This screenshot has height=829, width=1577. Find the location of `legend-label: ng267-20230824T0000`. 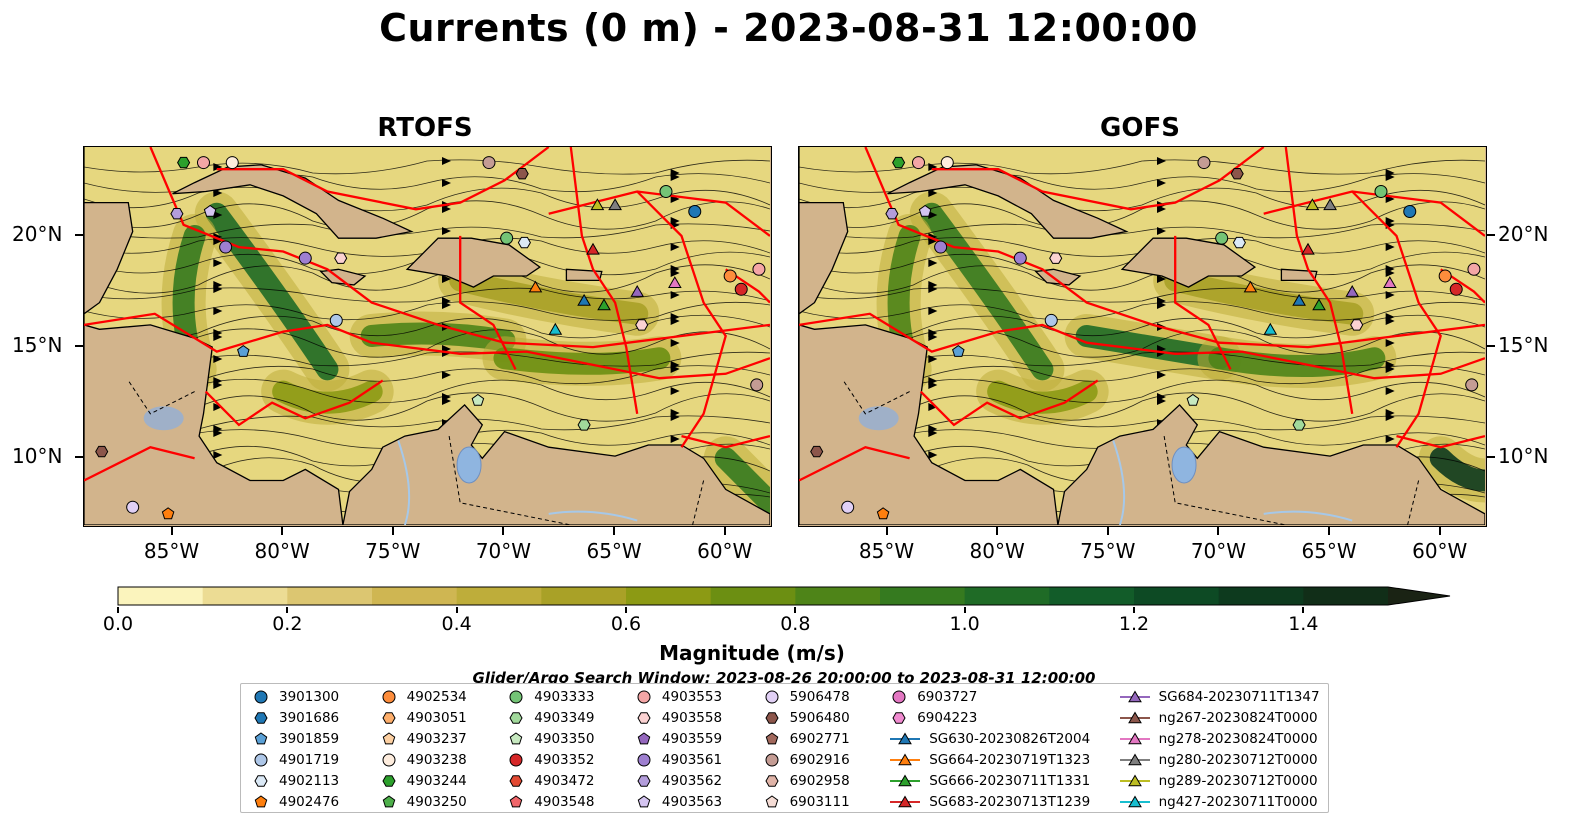

legend-label: ng267-20230824T0000 is located at coordinates (1238, 717).